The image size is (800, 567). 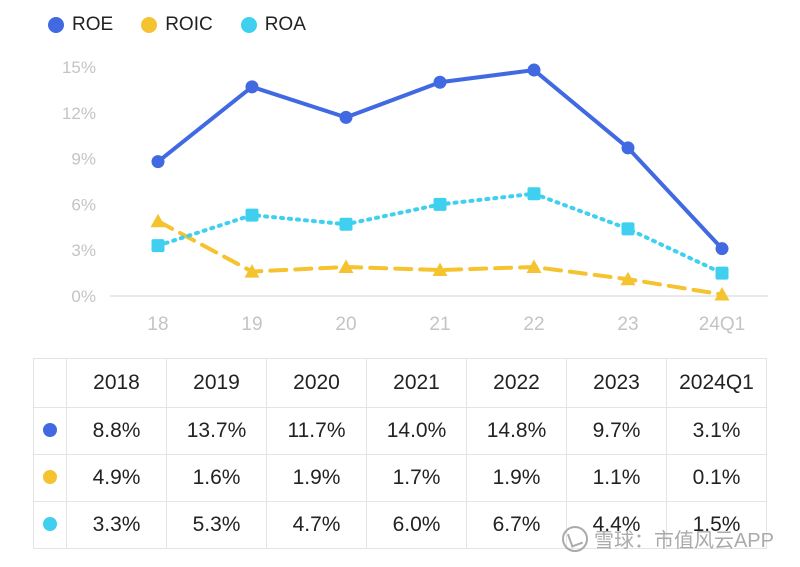 I want to click on row-dot-roa-icon, so click(x=50, y=524).